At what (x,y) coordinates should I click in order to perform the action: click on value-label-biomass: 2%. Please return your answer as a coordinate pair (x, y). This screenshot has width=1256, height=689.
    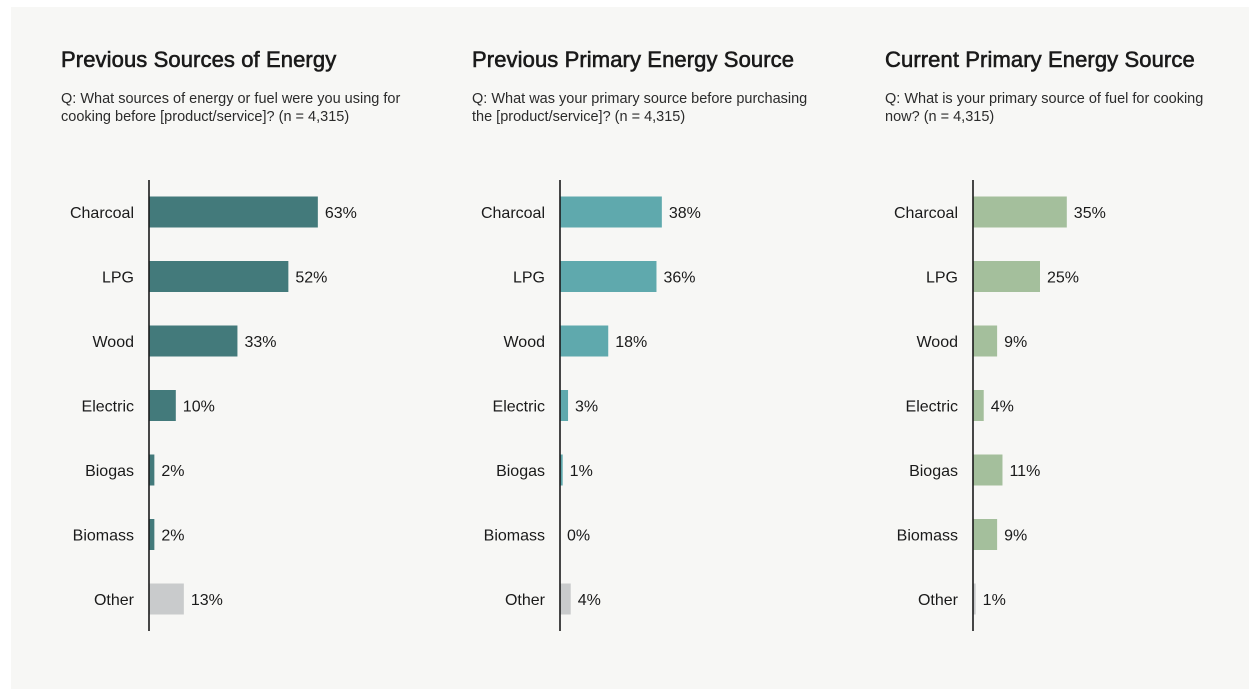
    Looking at the image, I should click on (172, 536).